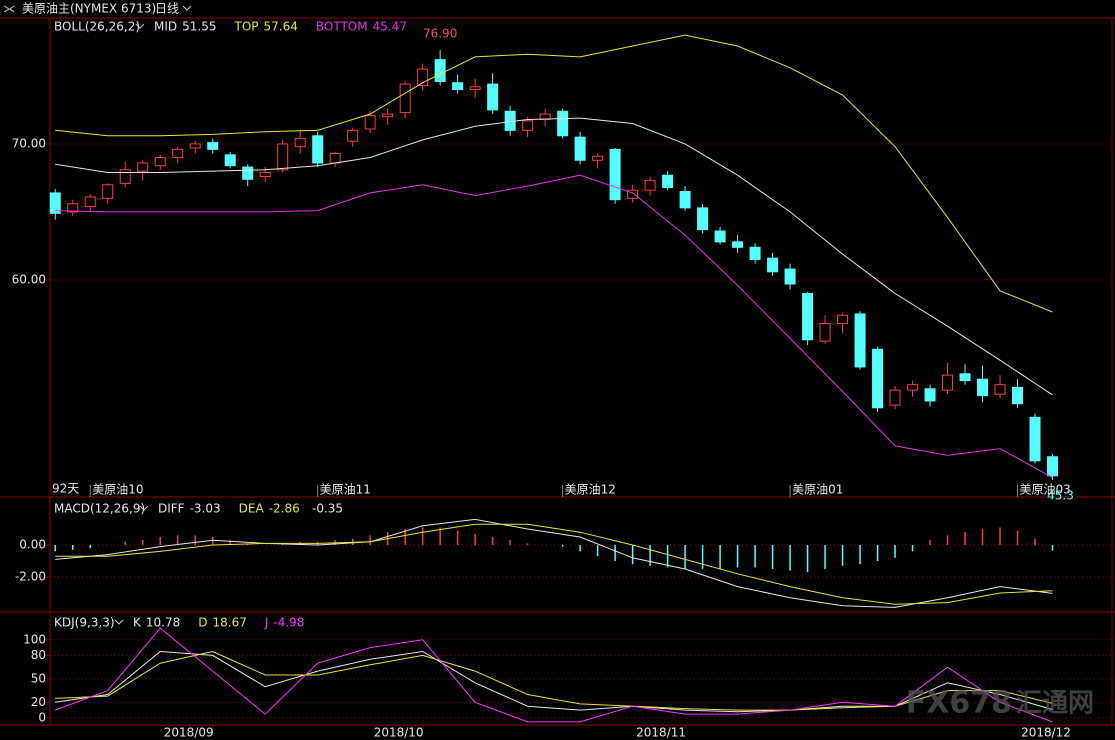 This screenshot has height=740, width=1115. Describe the element at coordinates (89, 9) in the screenshot. I see `header-title: 美原油主(NYMEX 6713)` at that location.